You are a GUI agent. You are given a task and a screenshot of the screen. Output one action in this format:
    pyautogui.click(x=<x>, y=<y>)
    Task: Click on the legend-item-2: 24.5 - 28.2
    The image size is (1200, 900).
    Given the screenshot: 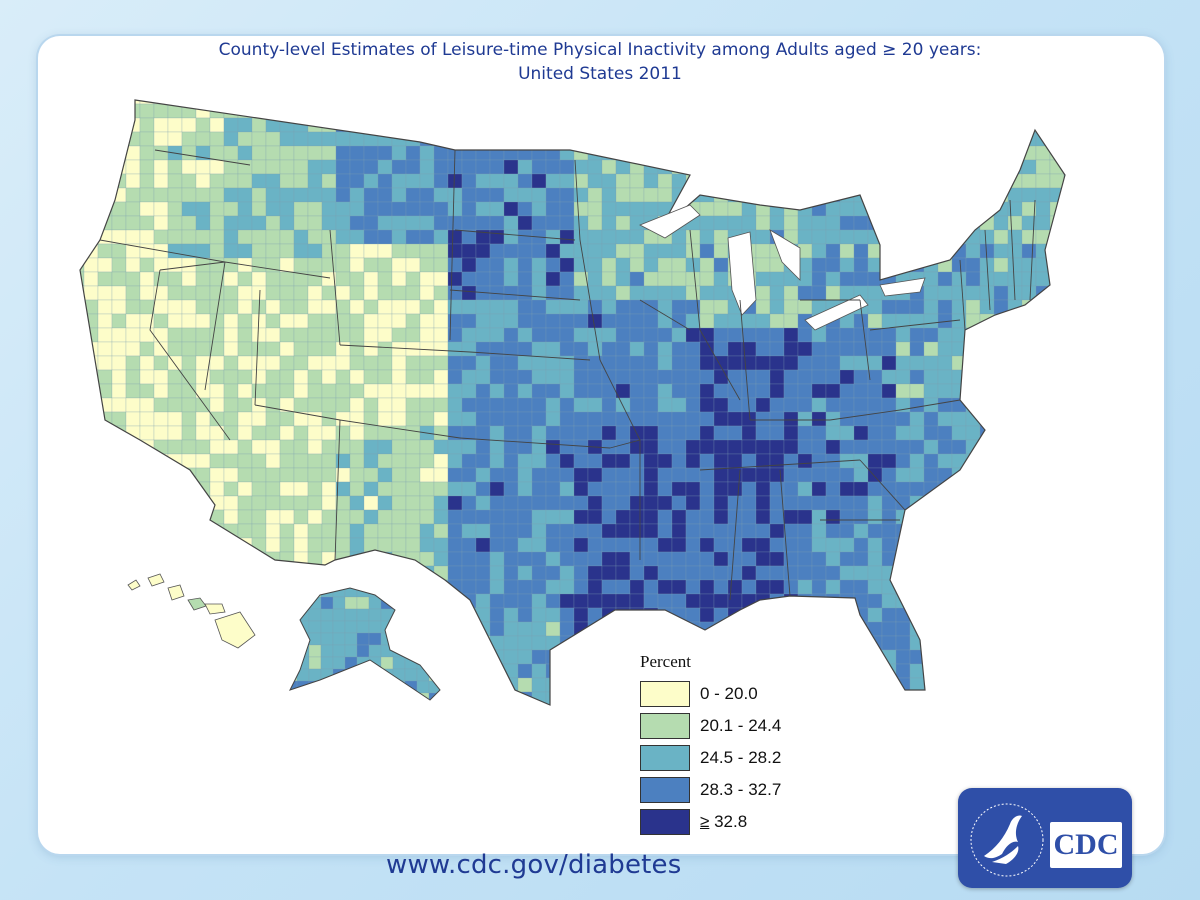 What is the action you would take?
    pyautogui.click(x=740, y=758)
    